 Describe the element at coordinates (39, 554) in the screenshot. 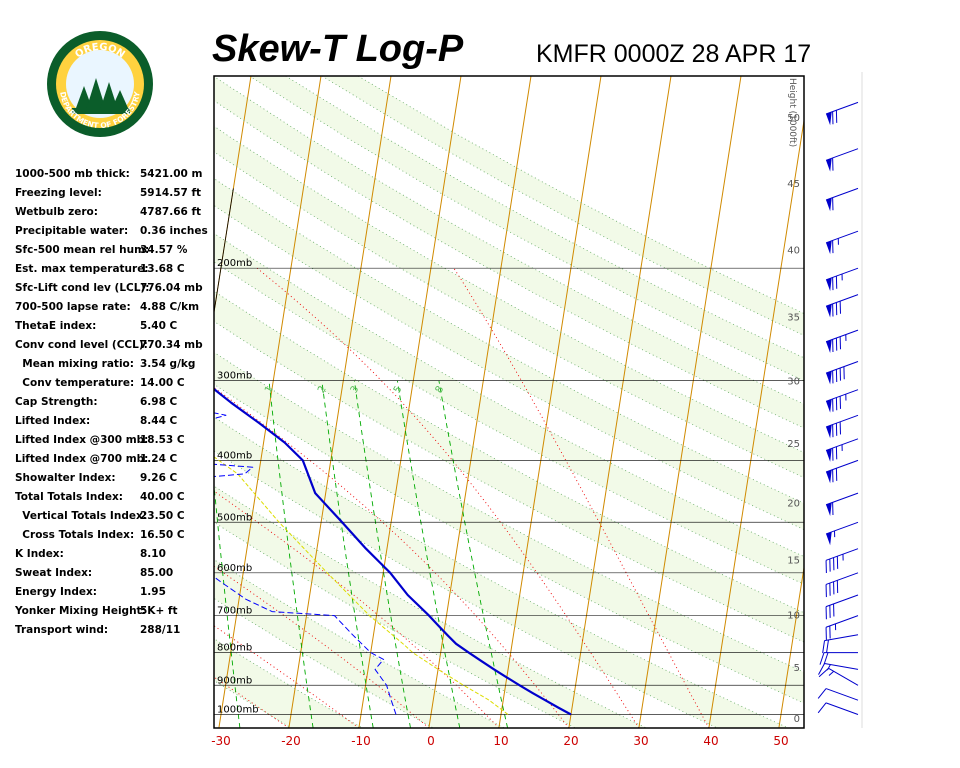

I see `stat-label: K Index:` at that location.